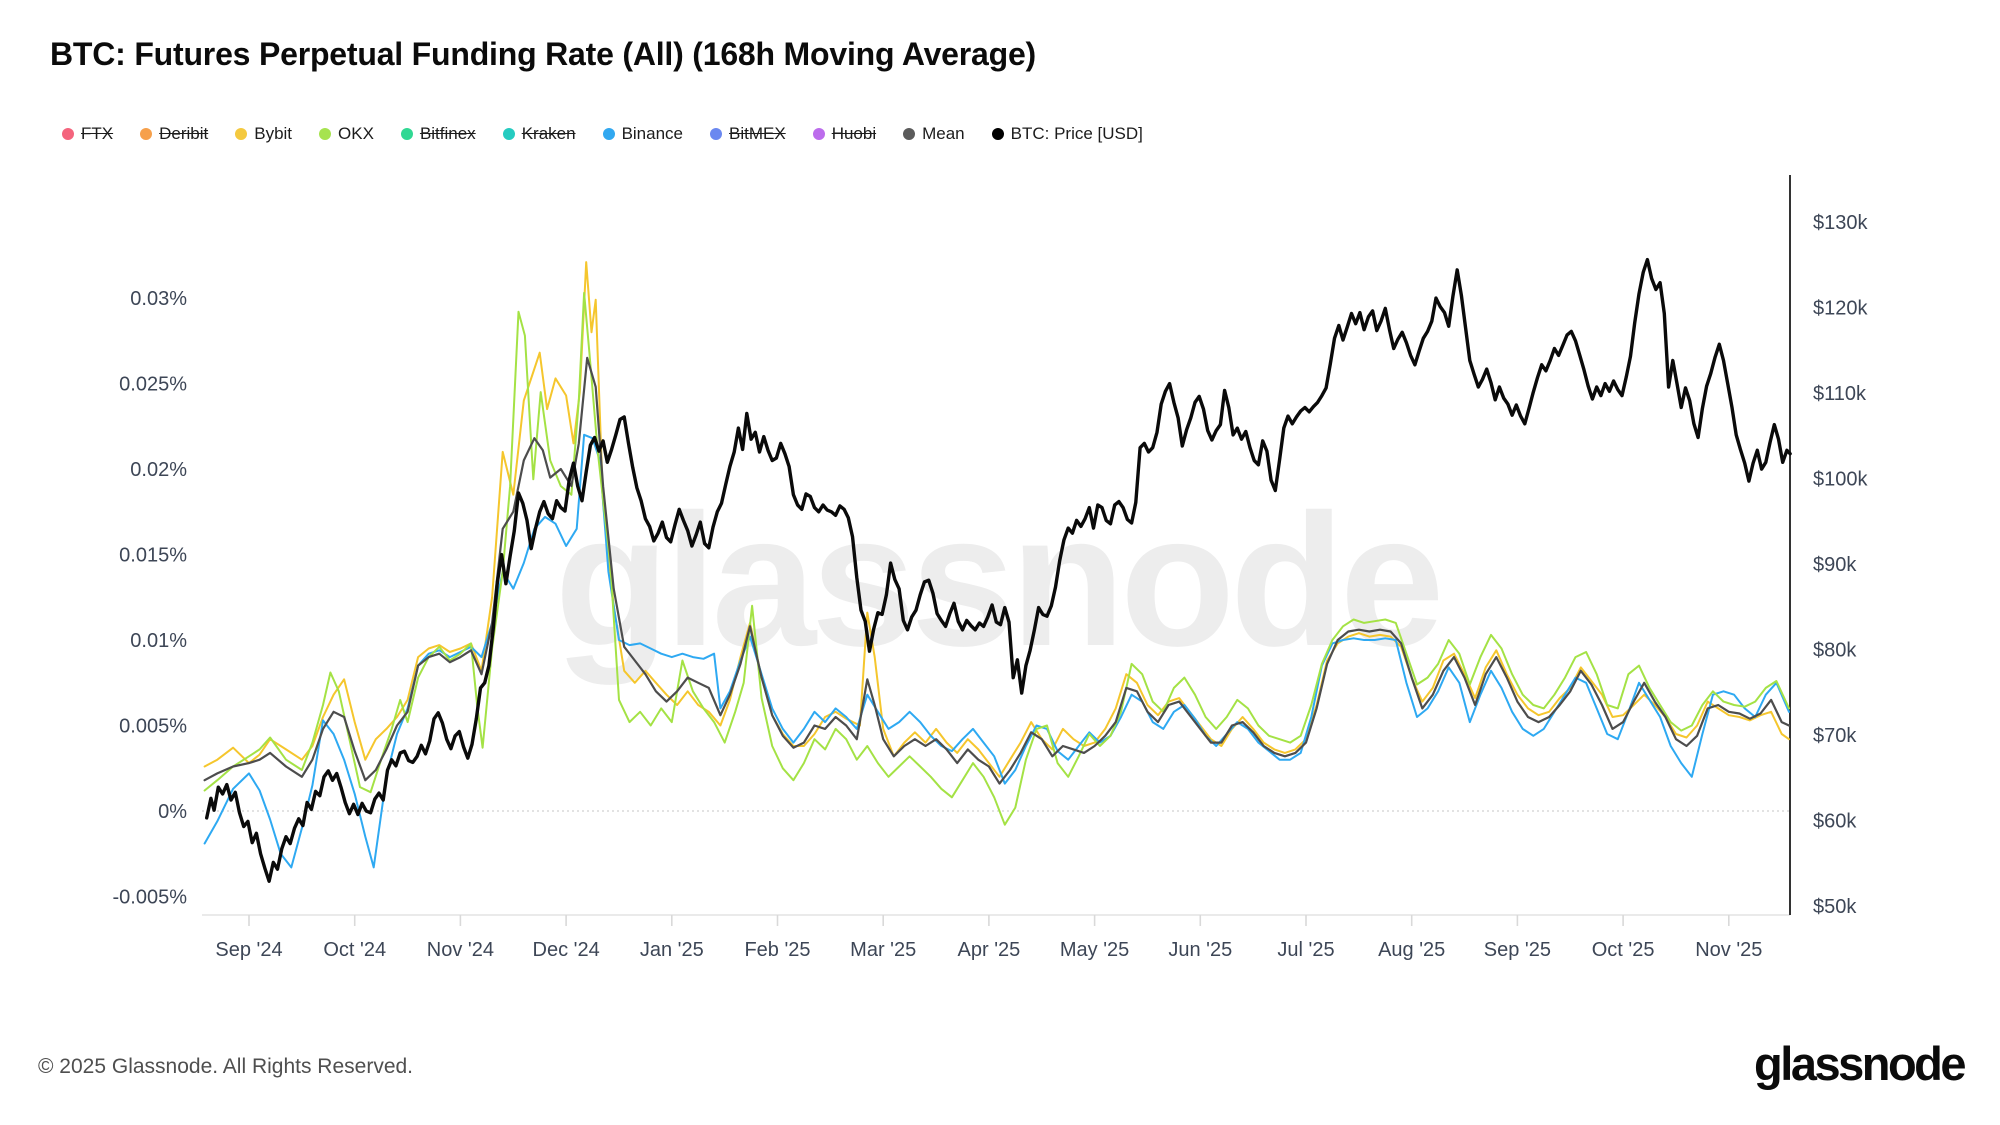 The image size is (2000, 1125). What do you see at coordinates (354, 950) in the screenshot?
I see `x-tick-label: Oct '24` at bounding box center [354, 950].